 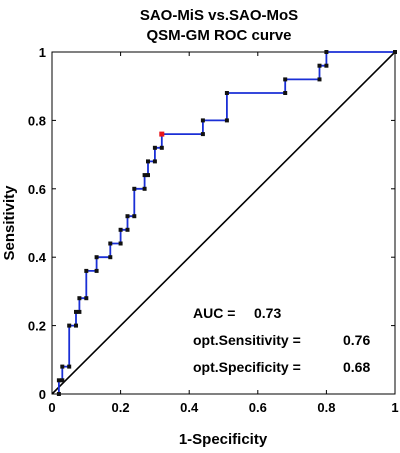 I want to click on x-tick-label: 0, so click(x=51, y=407).